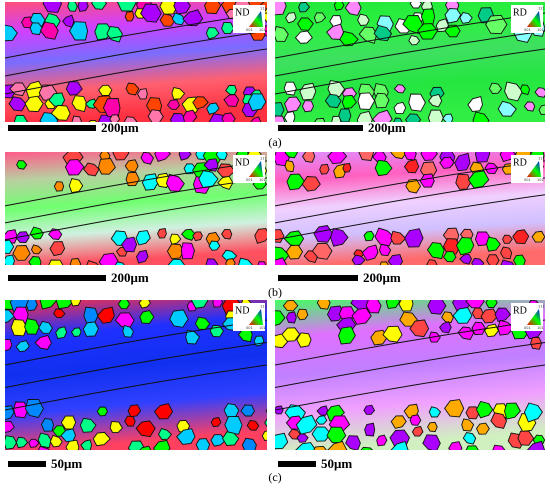  I want to click on panel-label: (a), so click(274, 142).